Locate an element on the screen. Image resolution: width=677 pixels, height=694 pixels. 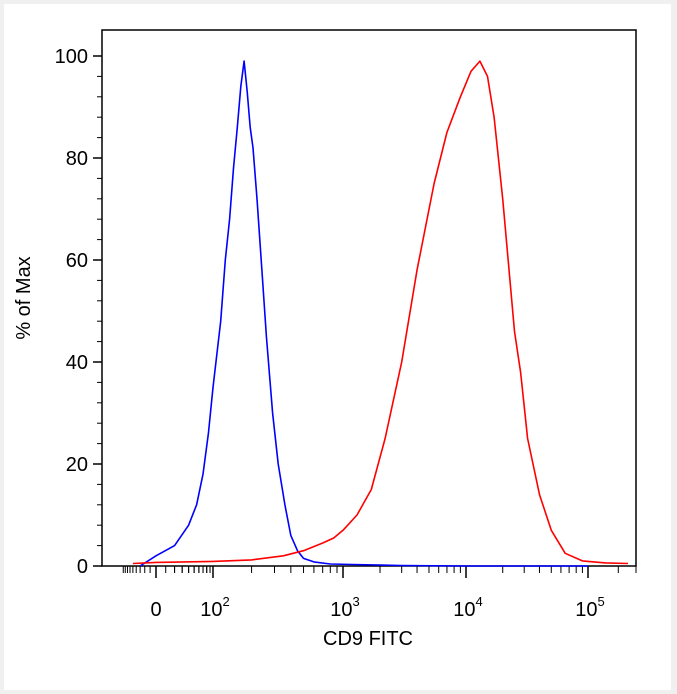
x-tick-label: 10⁵ is located at coordinates (589, 607).